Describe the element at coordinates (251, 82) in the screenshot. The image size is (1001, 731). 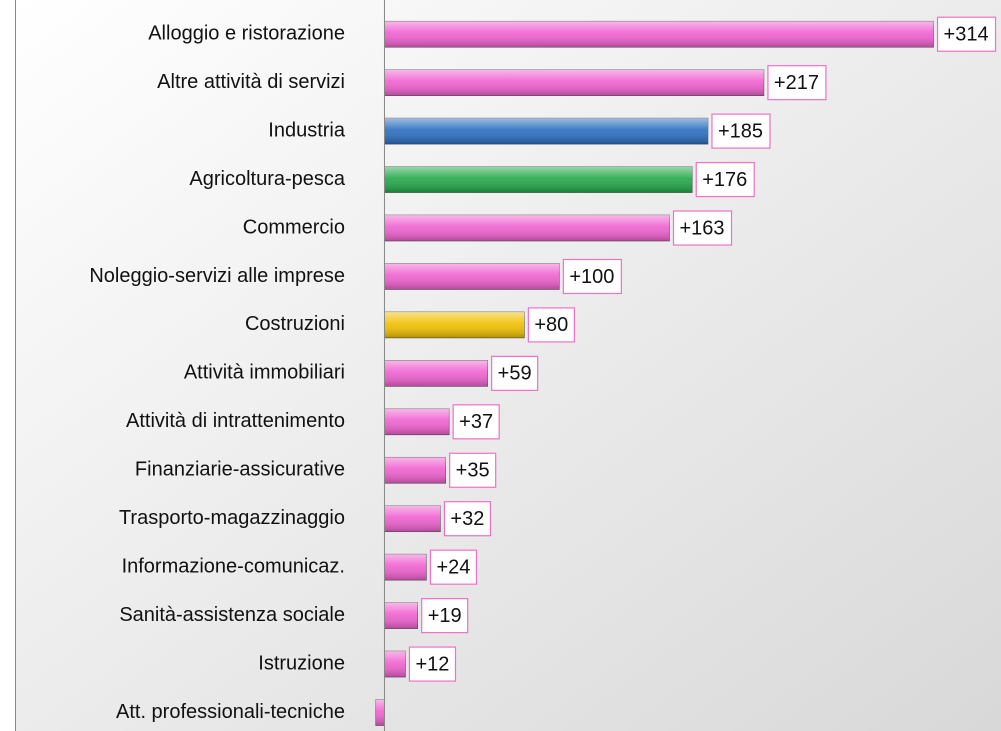
I see `category-label: Altre attività di servizi` at that location.